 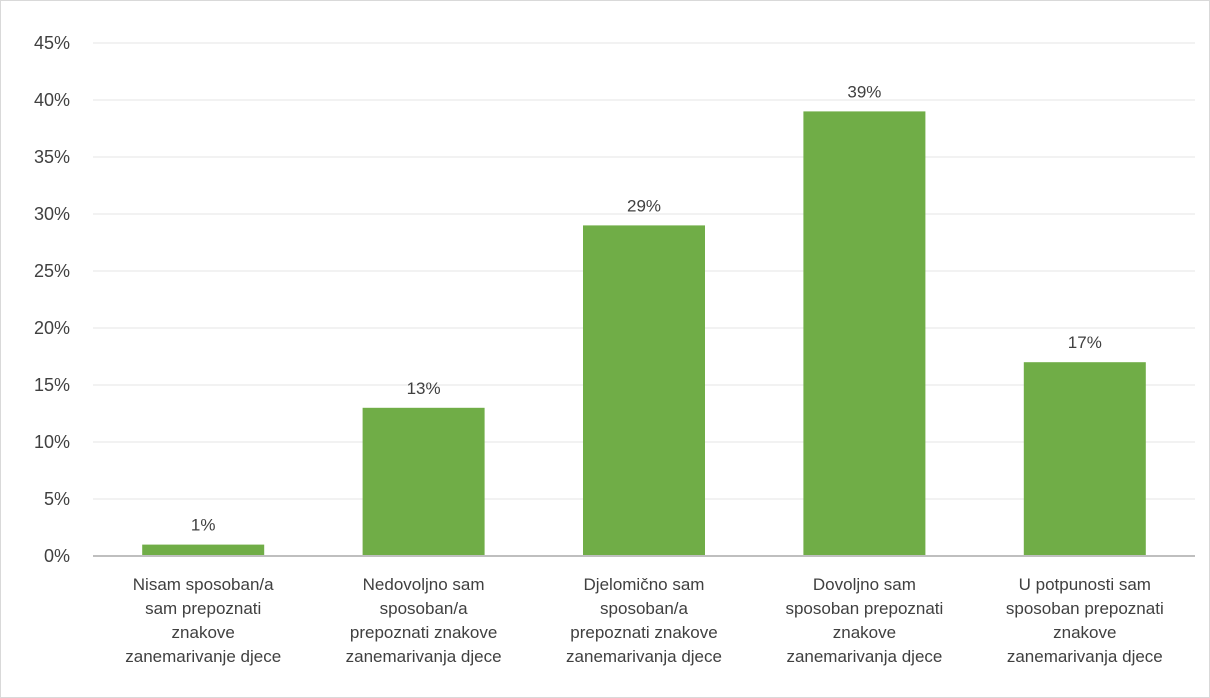 What do you see at coordinates (52, 100) in the screenshot?
I see `y-tick-label: 40%` at bounding box center [52, 100].